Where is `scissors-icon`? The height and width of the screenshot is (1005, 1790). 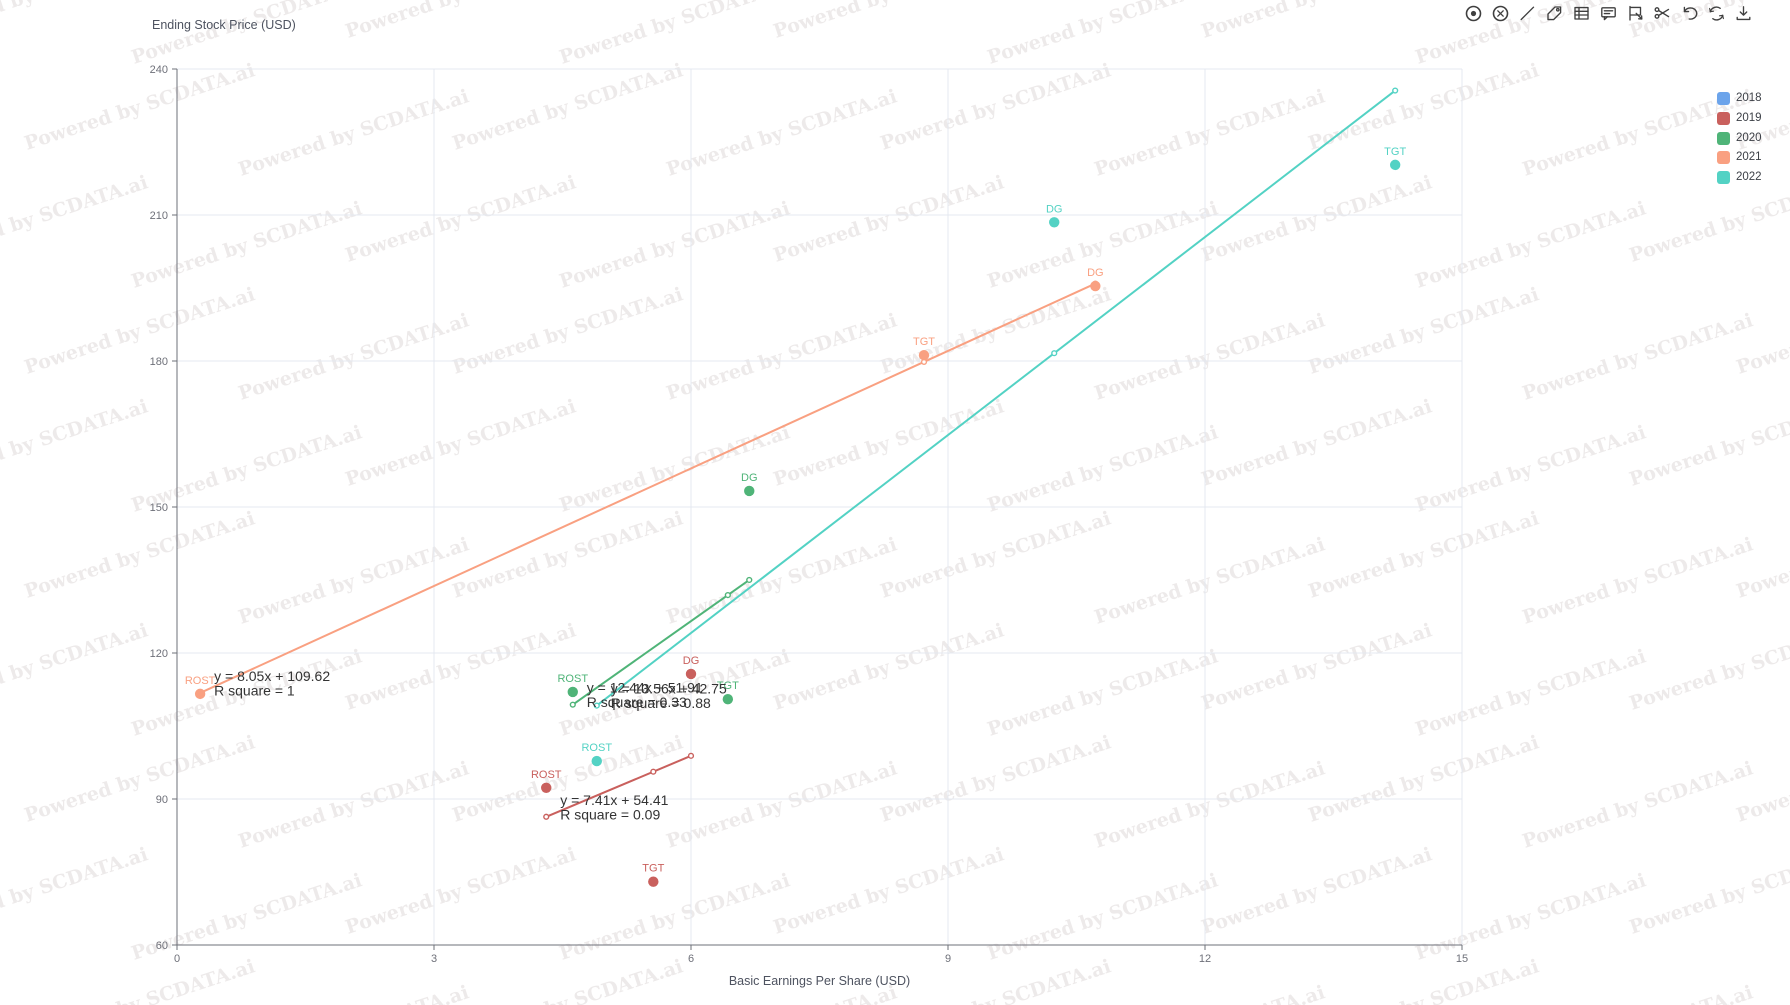
scissors-icon is located at coordinates (1662, 13).